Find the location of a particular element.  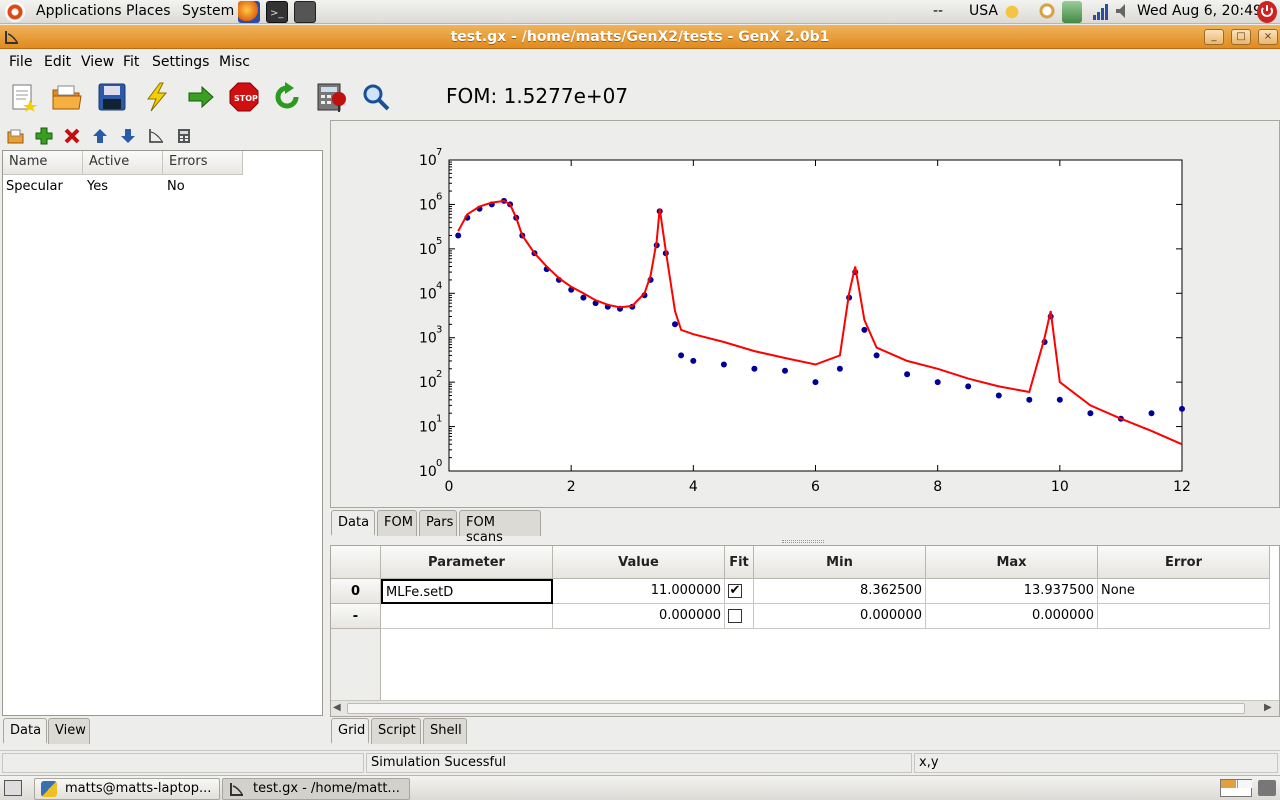

menu-settings: Settings is located at coordinates (181, 62).